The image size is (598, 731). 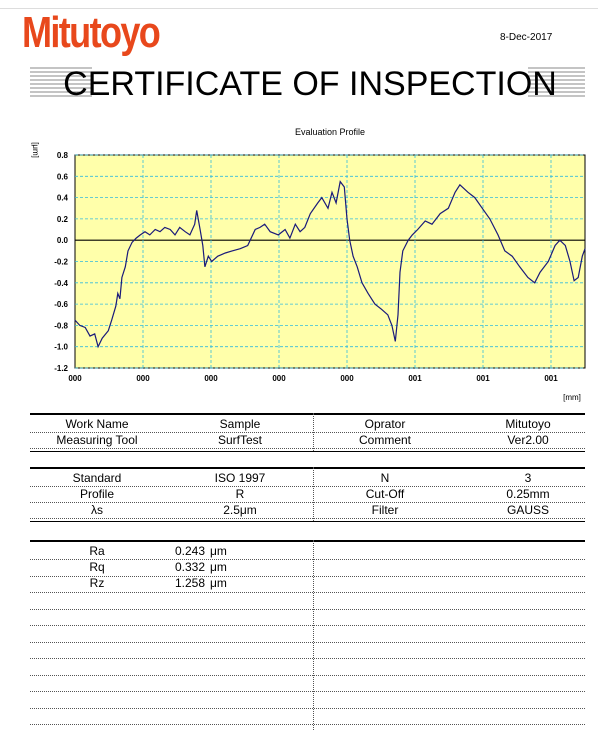 What do you see at coordinates (189, 551) in the screenshot?
I see `result-value: 0.243` at bounding box center [189, 551].